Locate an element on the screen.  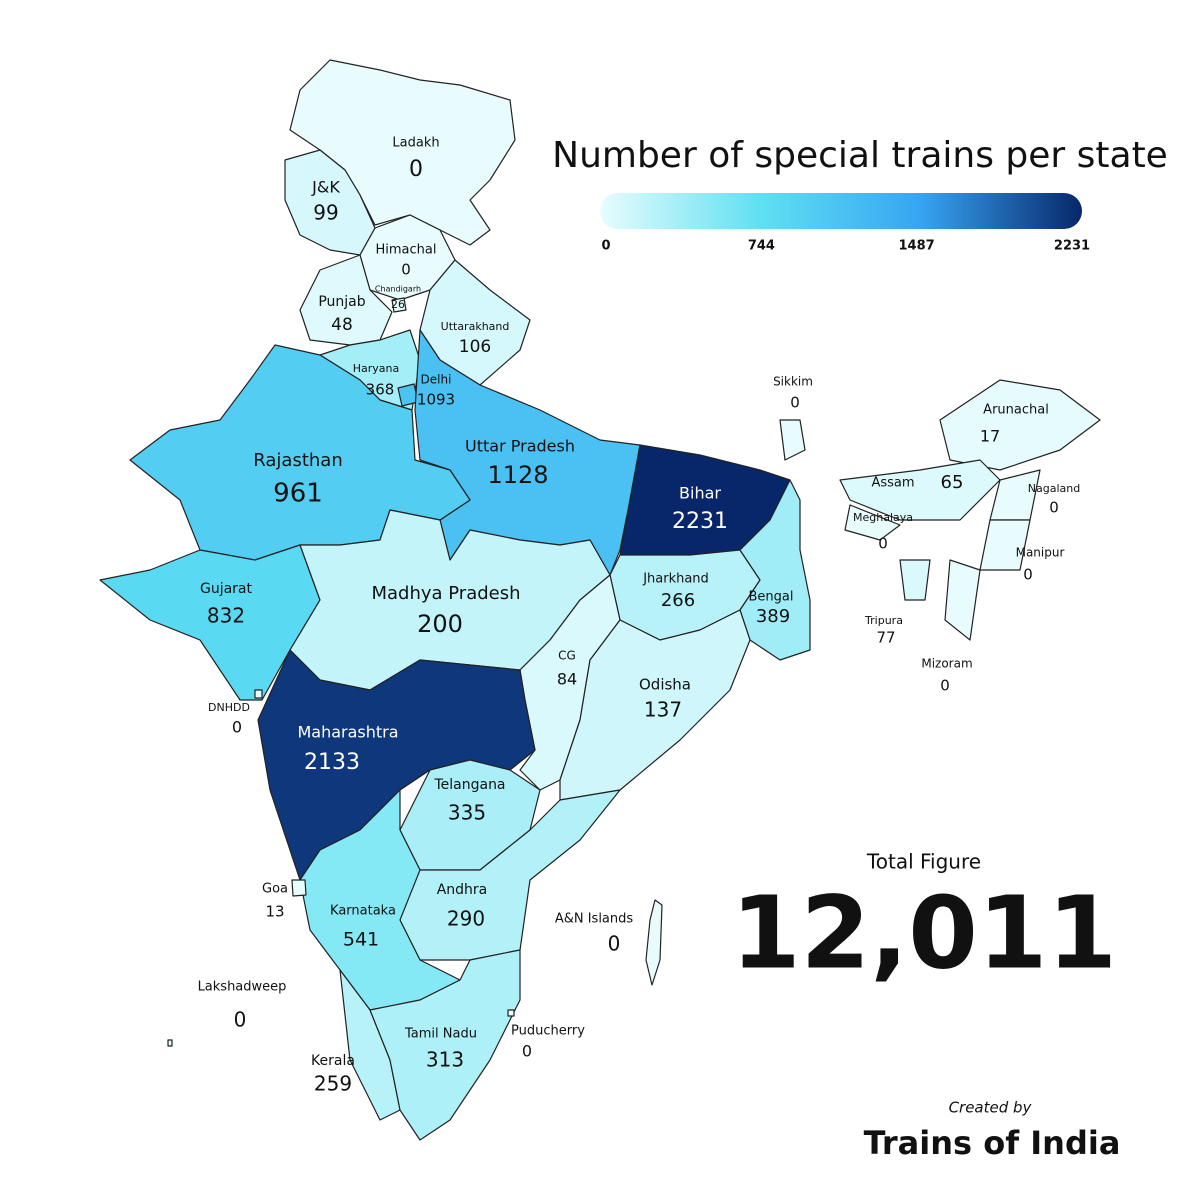
region-name: Kerala is located at coordinates (333, 1061).